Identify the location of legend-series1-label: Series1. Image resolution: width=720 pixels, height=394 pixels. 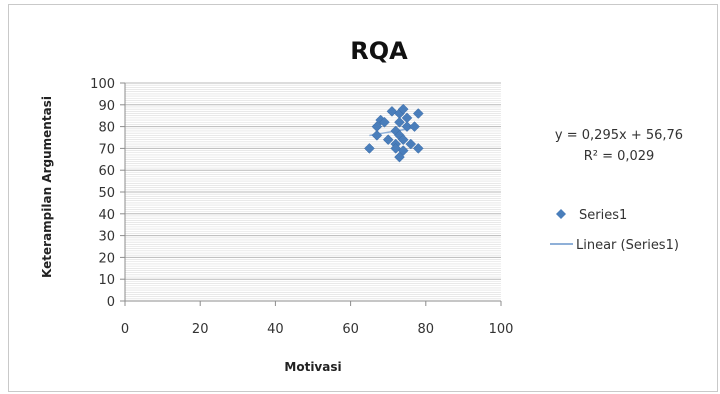
(603, 215).